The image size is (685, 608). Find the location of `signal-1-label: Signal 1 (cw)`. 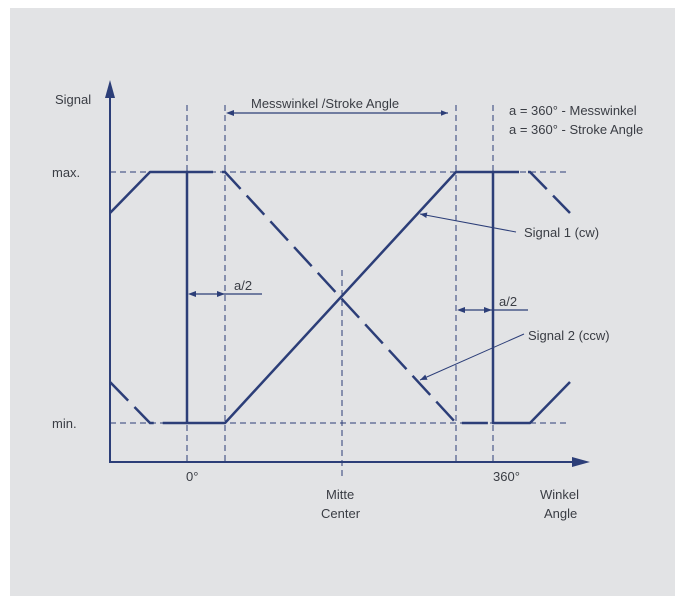

signal-1-label: Signal 1 (cw) is located at coordinates (561, 232).